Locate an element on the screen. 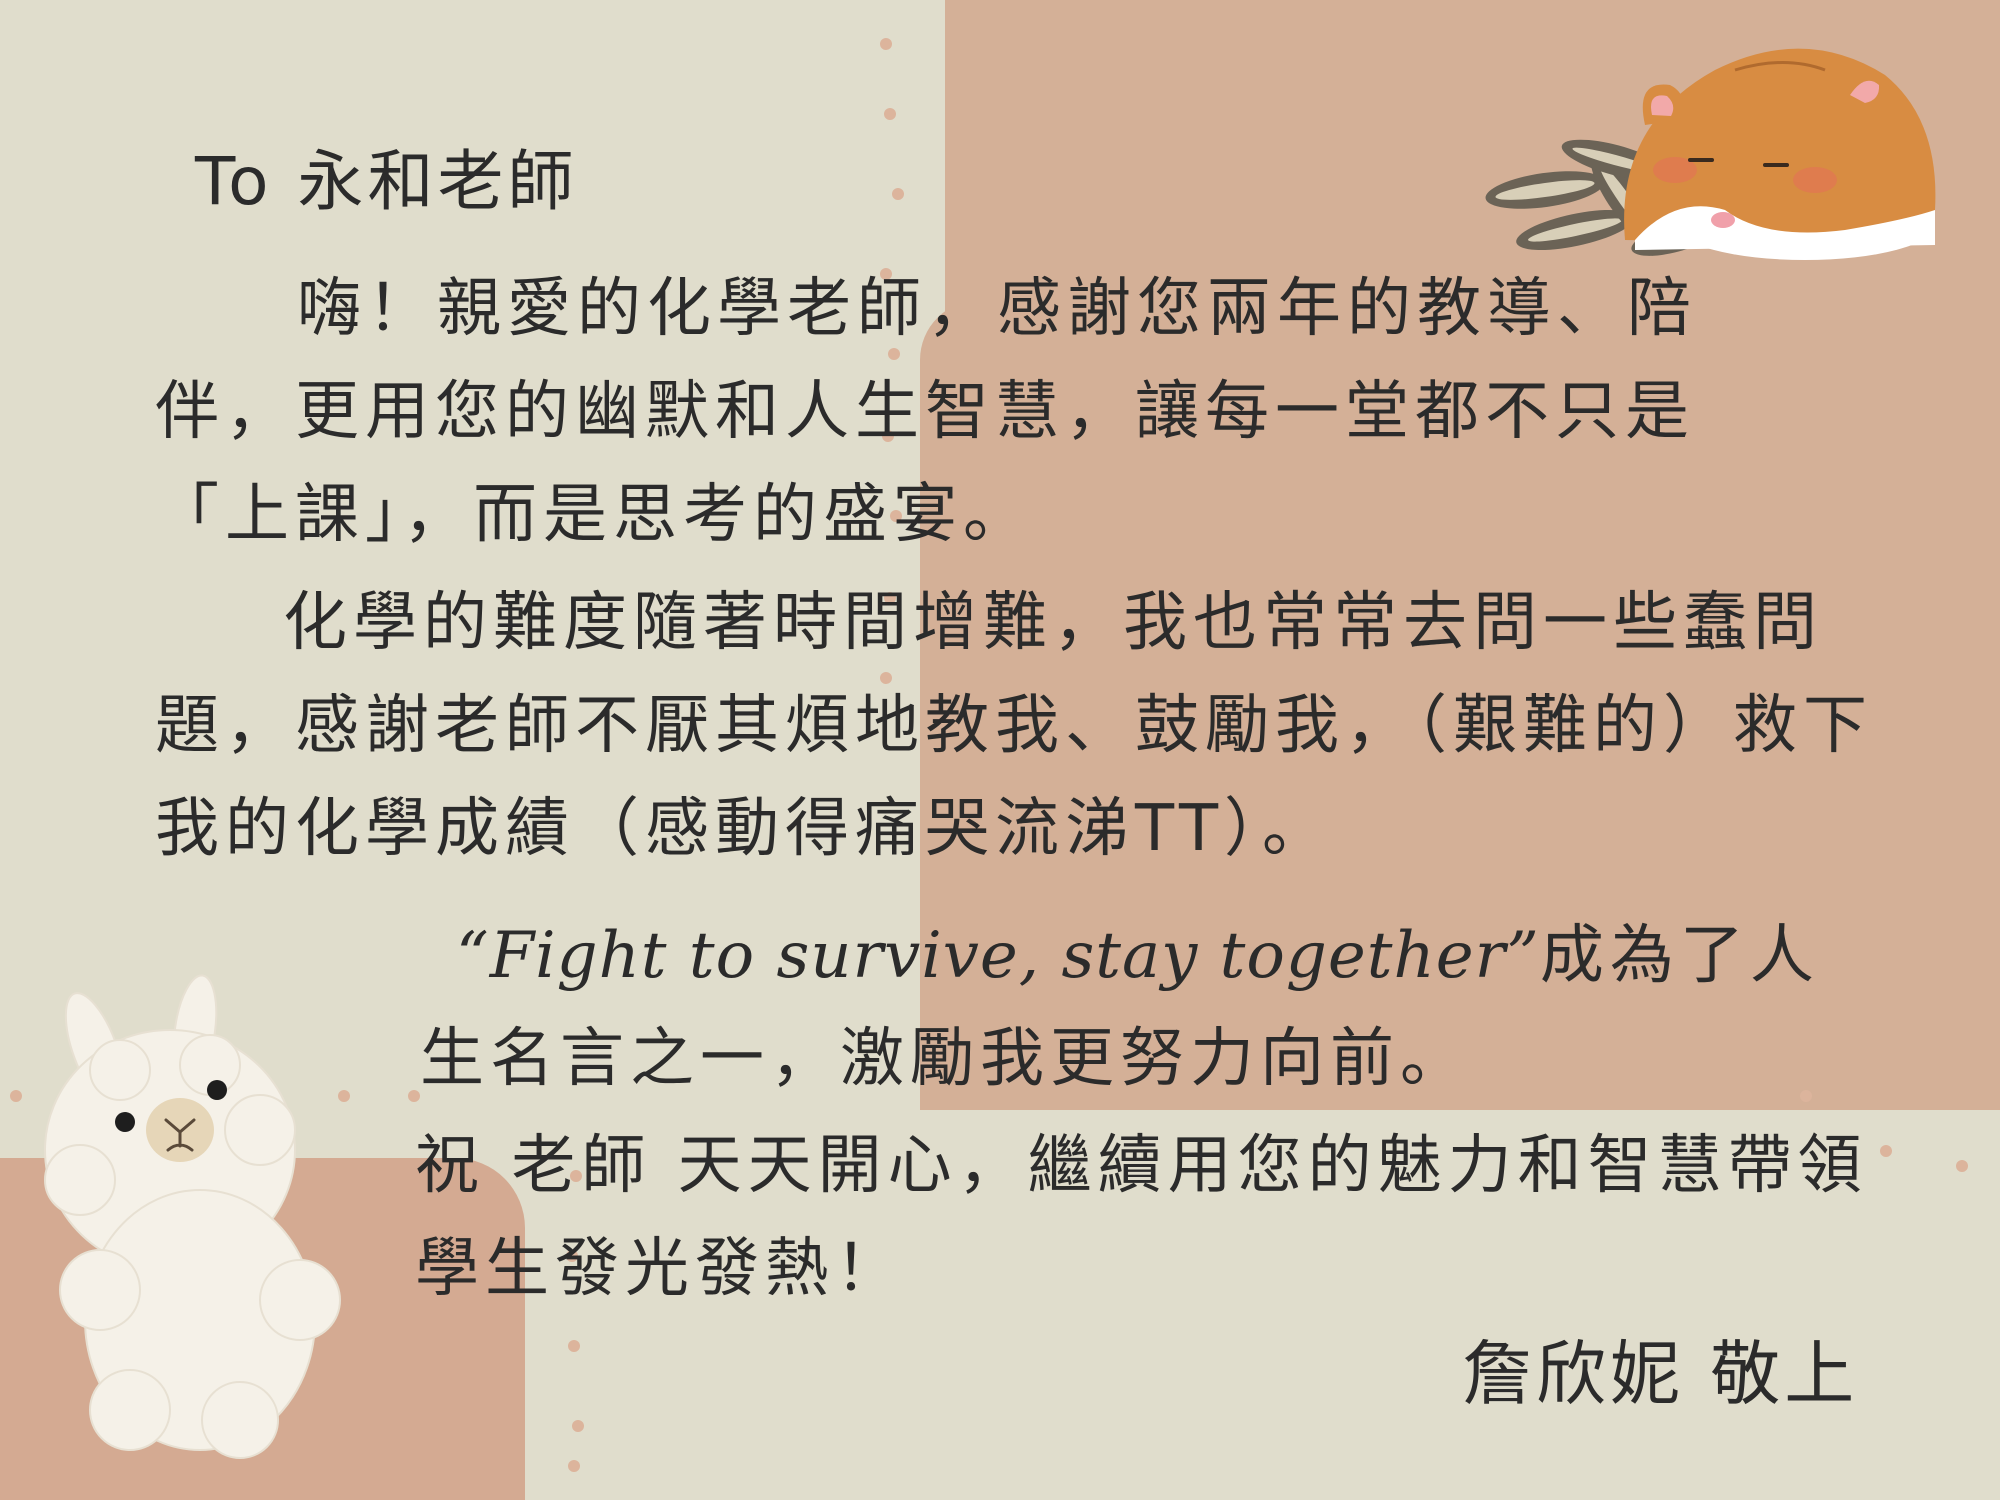 The image size is (2000, 1500). greeting: To 永和老師 is located at coordinates (386, 181).